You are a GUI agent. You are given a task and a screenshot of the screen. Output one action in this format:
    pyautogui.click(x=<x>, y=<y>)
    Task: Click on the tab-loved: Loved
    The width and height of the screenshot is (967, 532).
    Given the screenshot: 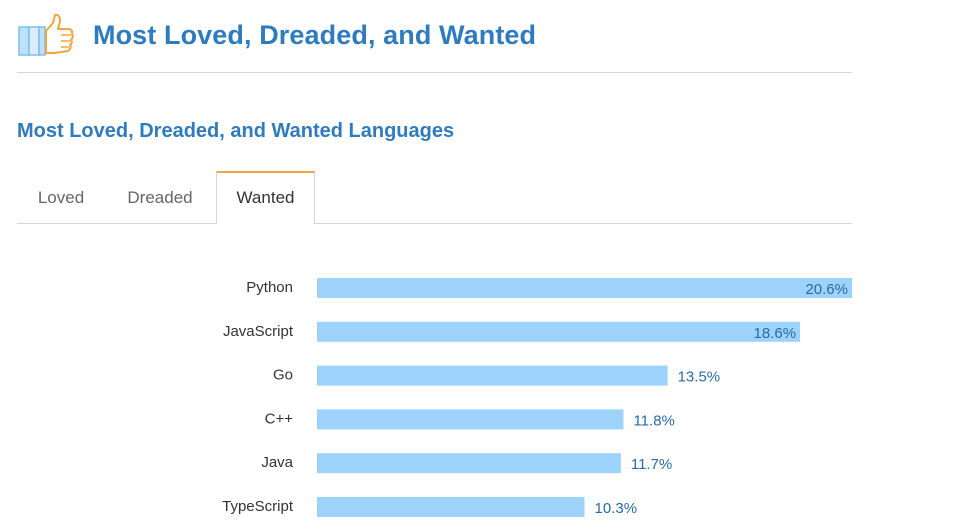 What is the action you would take?
    pyautogui.click(x=61, y=197)
    